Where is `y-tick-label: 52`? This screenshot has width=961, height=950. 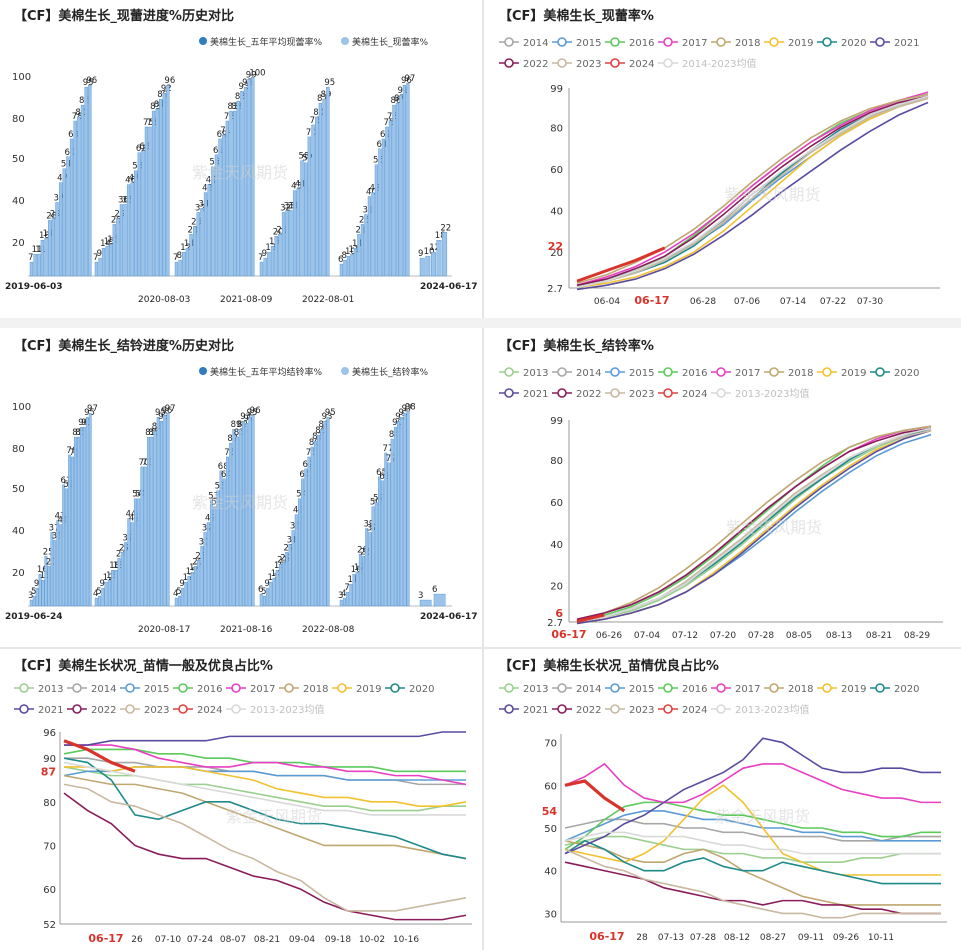 y-tick-label: 52 is located at coordinates (49, 925).